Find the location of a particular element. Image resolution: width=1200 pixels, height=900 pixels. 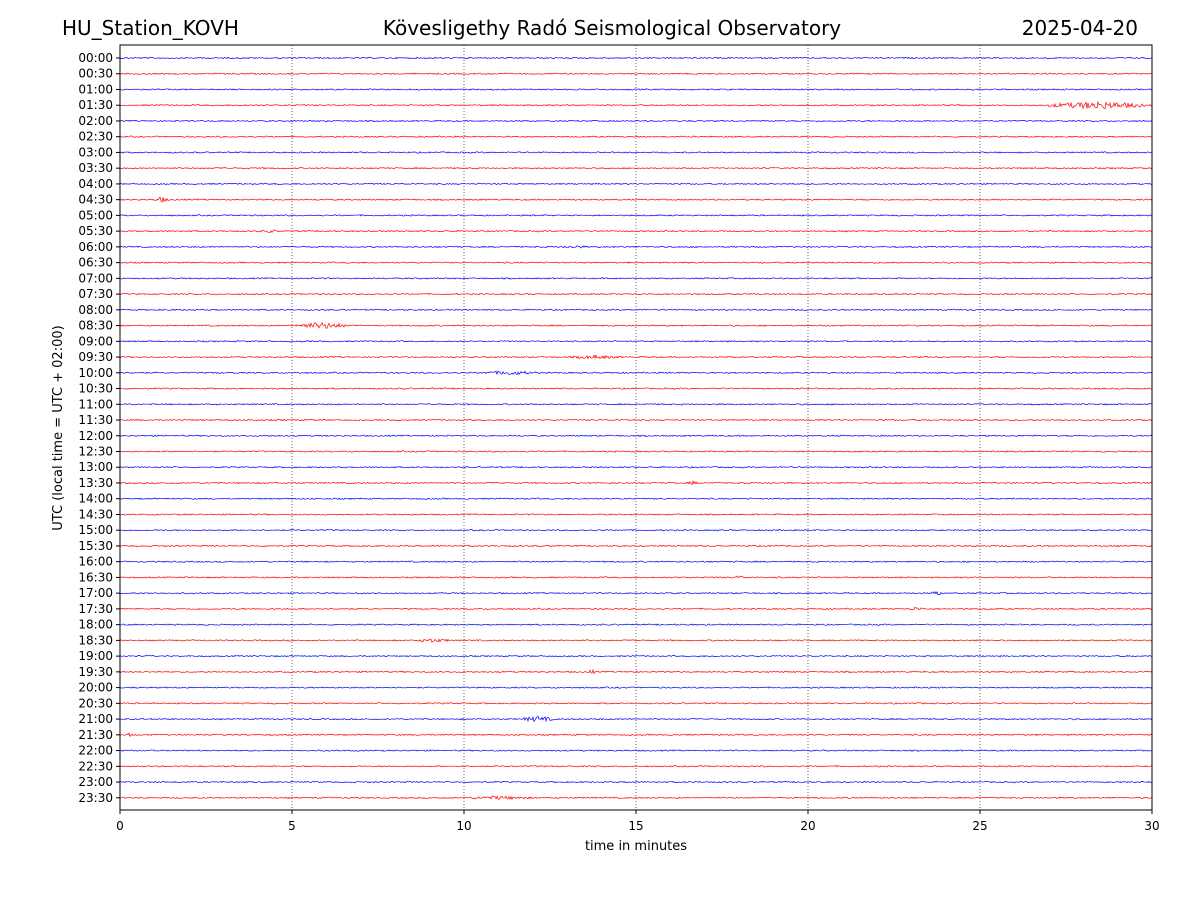

y-tick-label: 18:00 is located at coordinates (95, 625).